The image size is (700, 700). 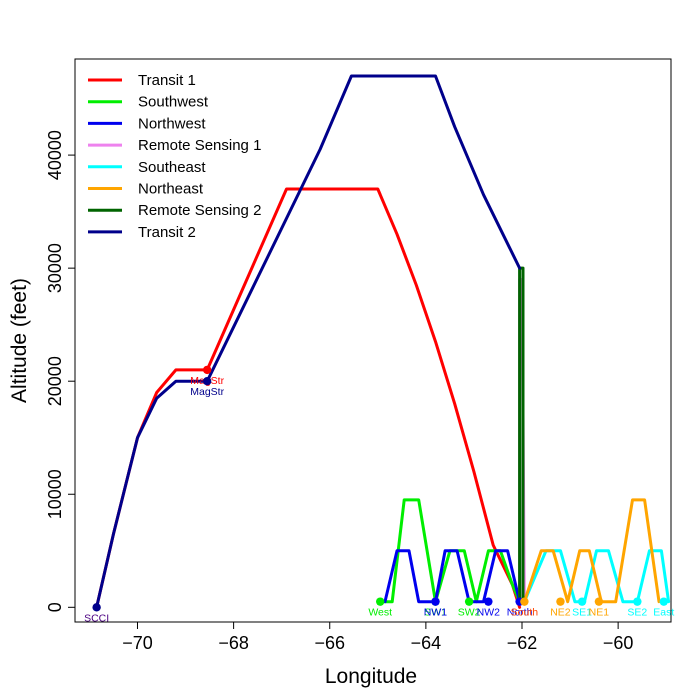 I want to click on waypoint-marker-nw1, so click(x=435, y=601).